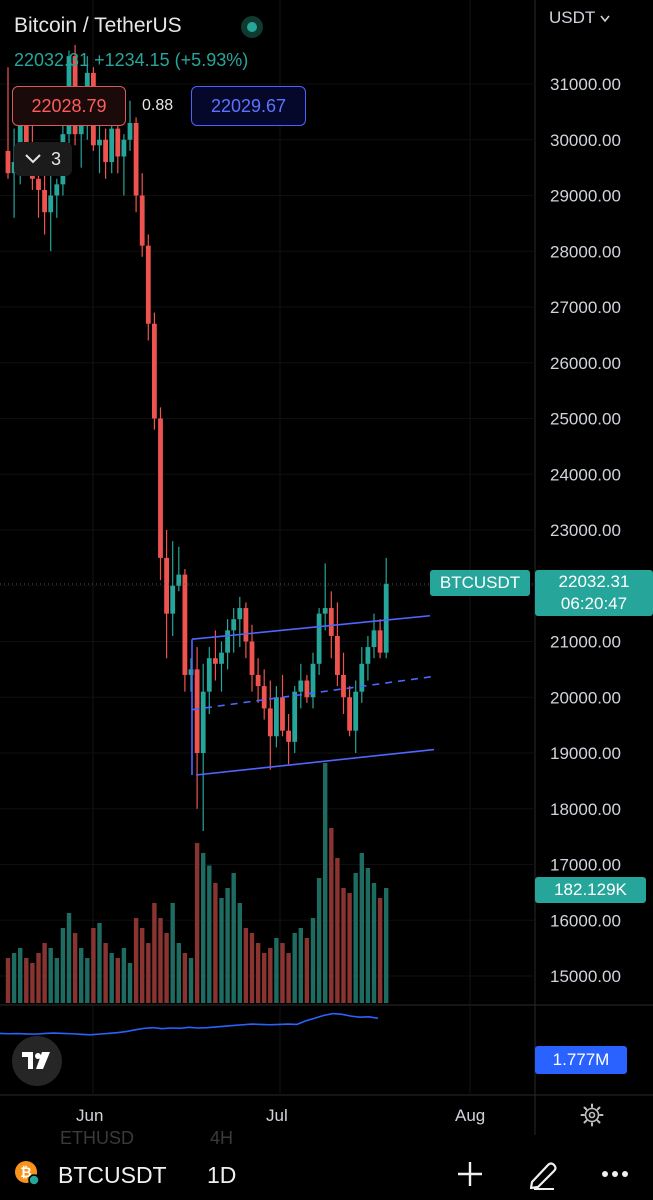 Image resolution: width=653 pixels, height=1200 pixels. I want to click on price-change: 22032.31 +1234.15 (+5.93%), so click(131, 60).